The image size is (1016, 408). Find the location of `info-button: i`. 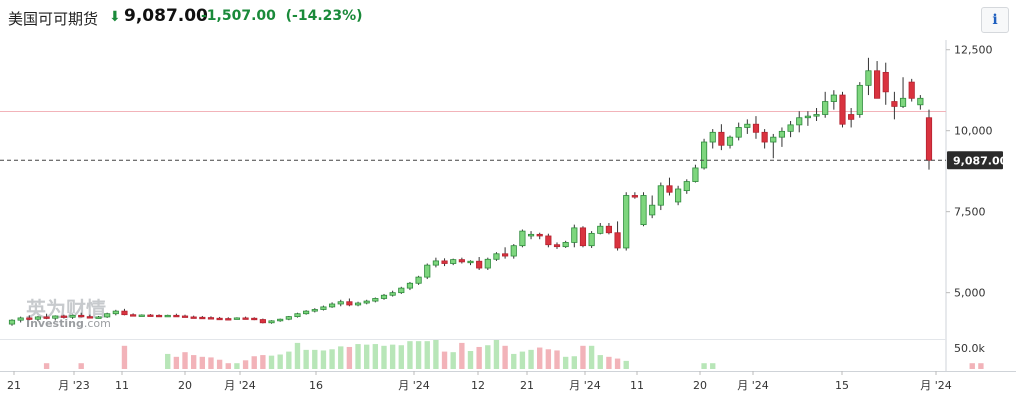

info-button: i is located at coordinates (995, 20).